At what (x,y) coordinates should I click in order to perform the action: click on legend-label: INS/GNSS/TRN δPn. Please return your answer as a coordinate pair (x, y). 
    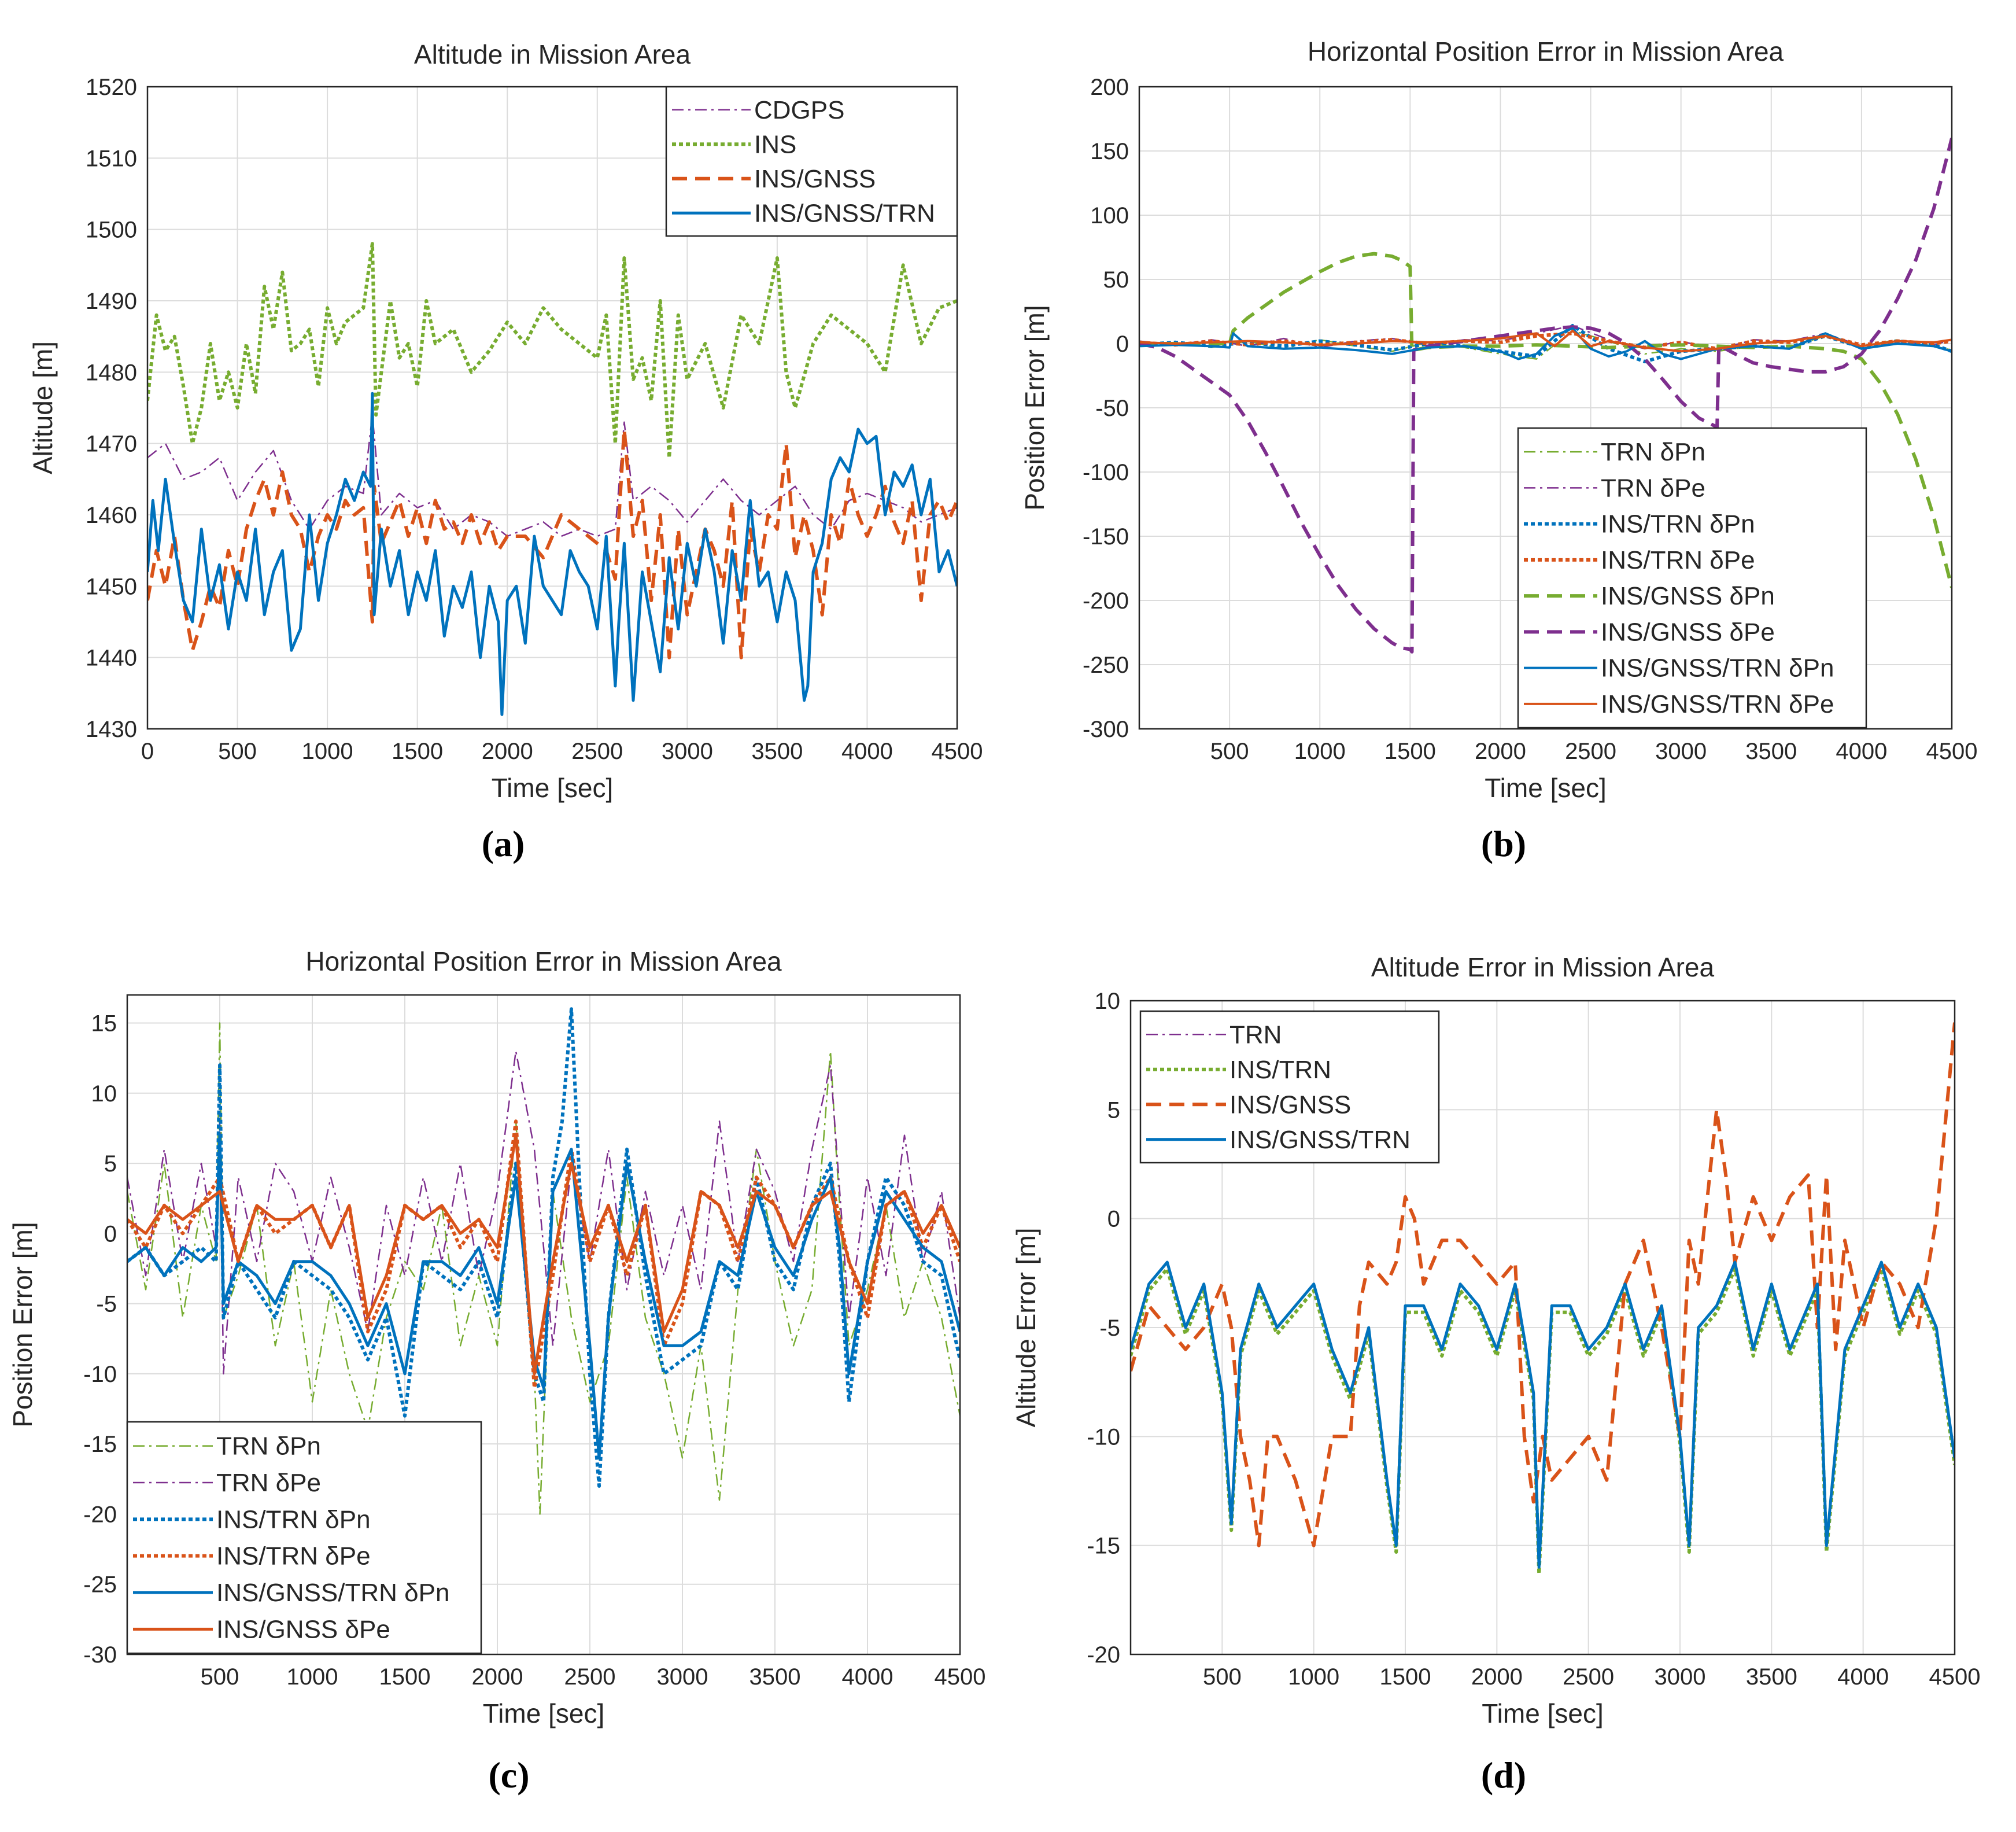
    Looking at the image, I should click on (1717, 669).